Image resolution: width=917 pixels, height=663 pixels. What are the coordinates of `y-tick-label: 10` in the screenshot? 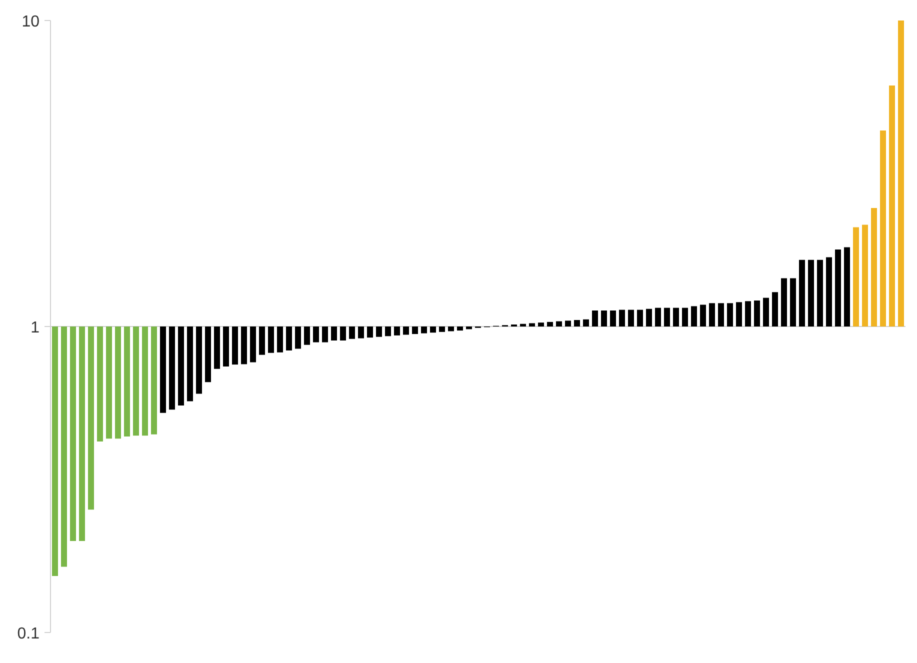 It's located at (31, 22).